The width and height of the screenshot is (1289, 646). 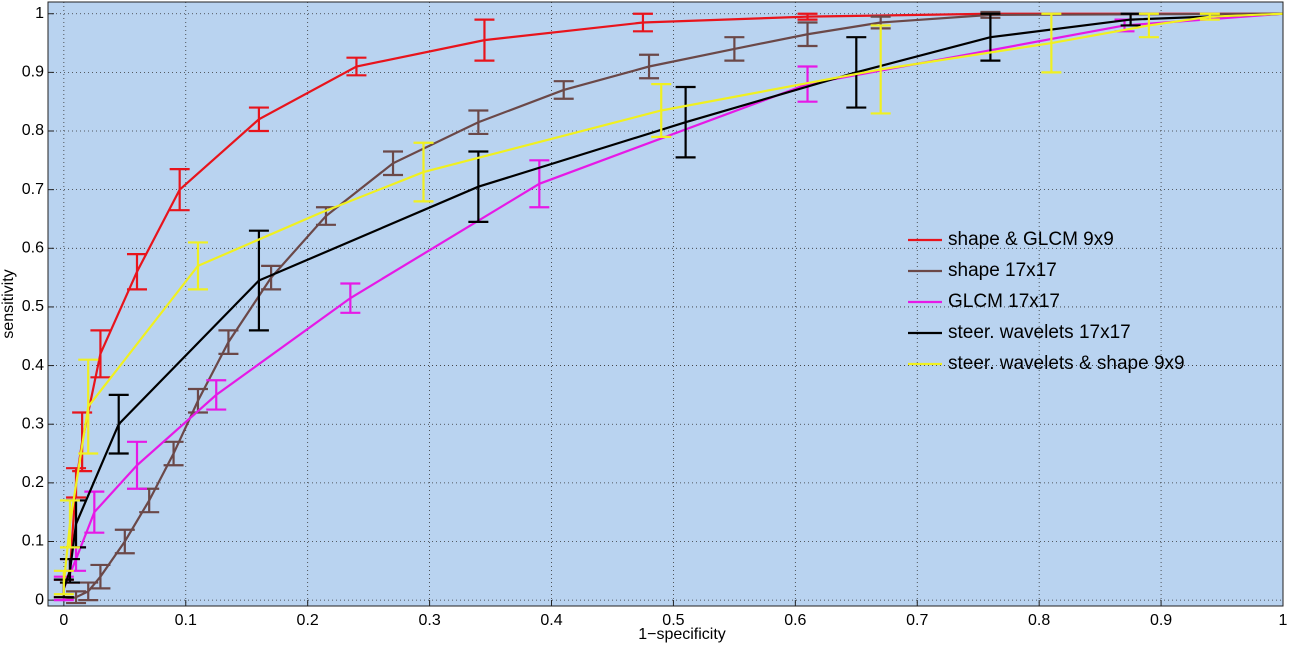 What do you see at coordinates (682, 634) in the screenshot?
I see `x-axis-label: 1−specificity` at bounding box center [682, 634].